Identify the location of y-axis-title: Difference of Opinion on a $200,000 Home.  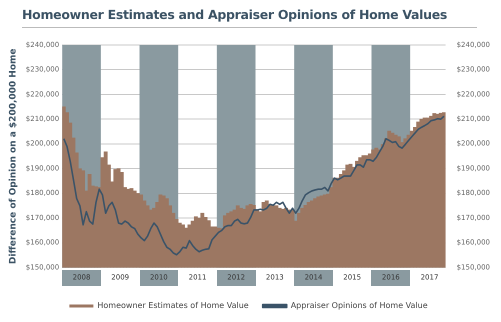
(13, 156).